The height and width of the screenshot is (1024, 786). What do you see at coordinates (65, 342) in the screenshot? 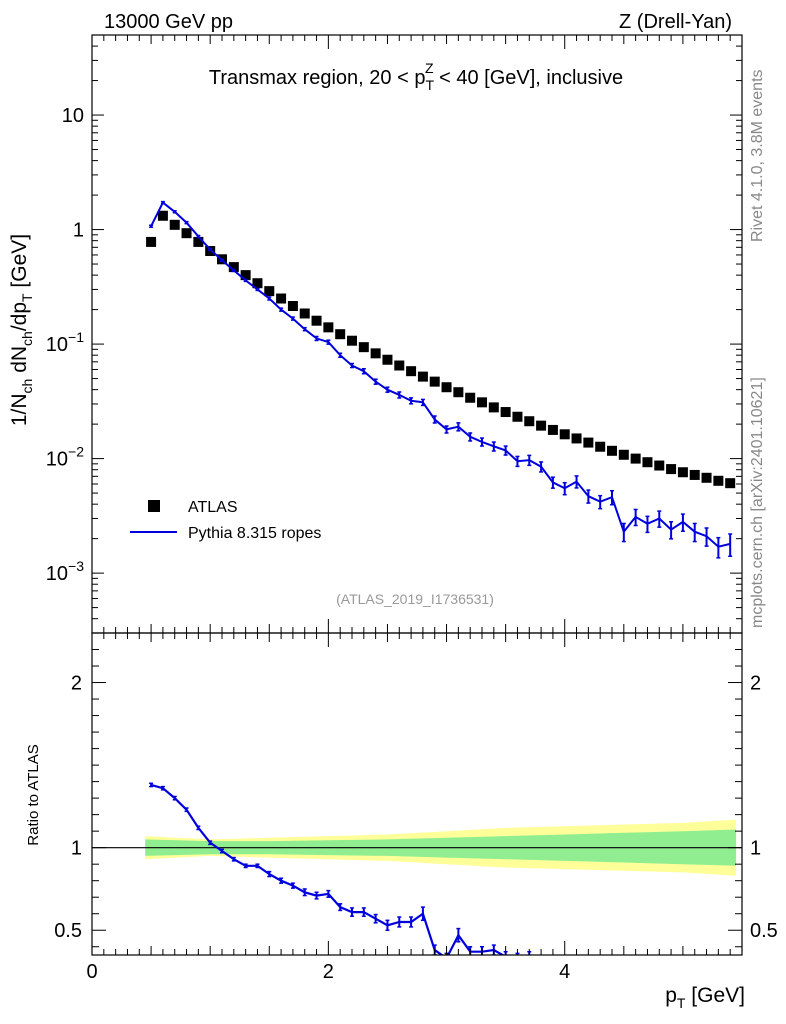
I see `main-y-tick-label: 10⁻¹` at bounding box center [65, 342].